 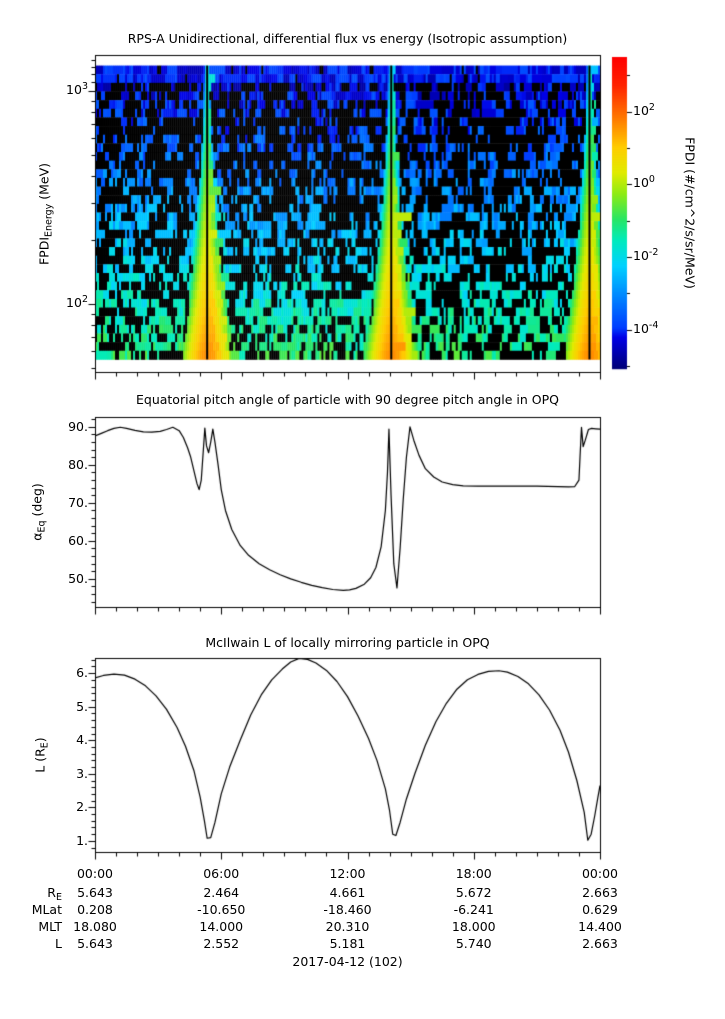 I want to click on ephemeris-row-label: MLT, so click(x=50, y=926).